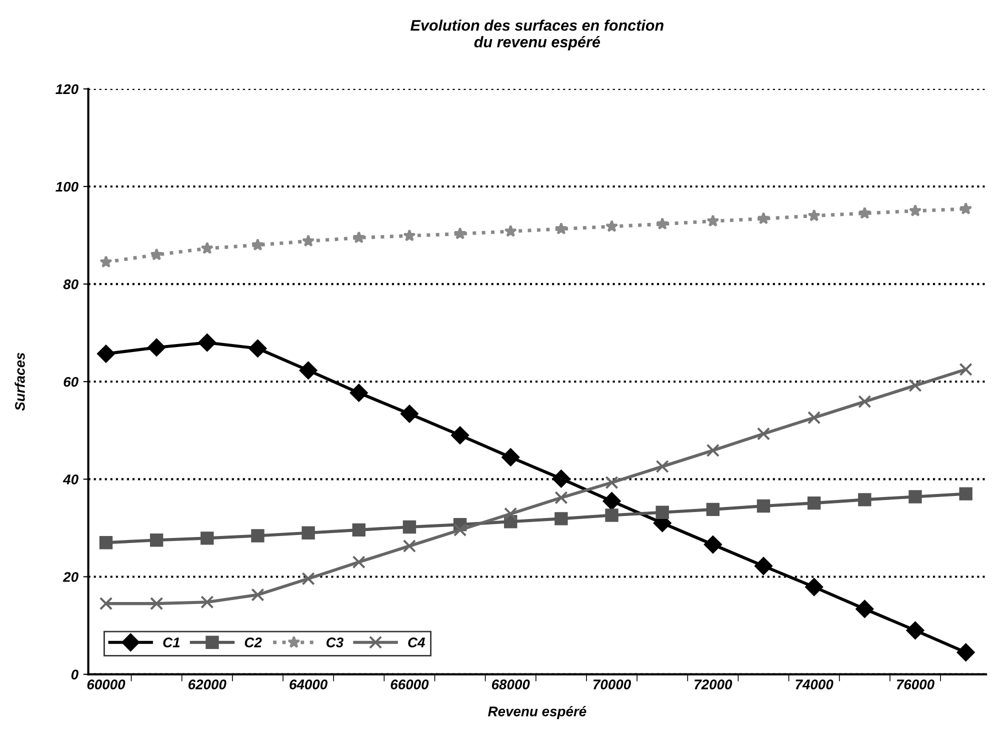  What do you see at coordinates (171, 643) in the screenshot?
I see `legend-label: C1` at bounding box center [171, 643].